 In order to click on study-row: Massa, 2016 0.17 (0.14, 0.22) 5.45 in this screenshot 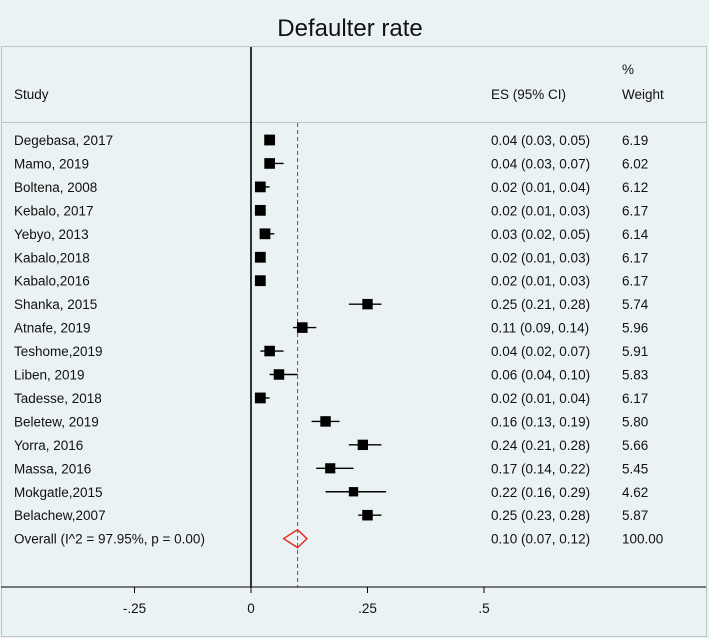, I will do `click(331, 468)`.